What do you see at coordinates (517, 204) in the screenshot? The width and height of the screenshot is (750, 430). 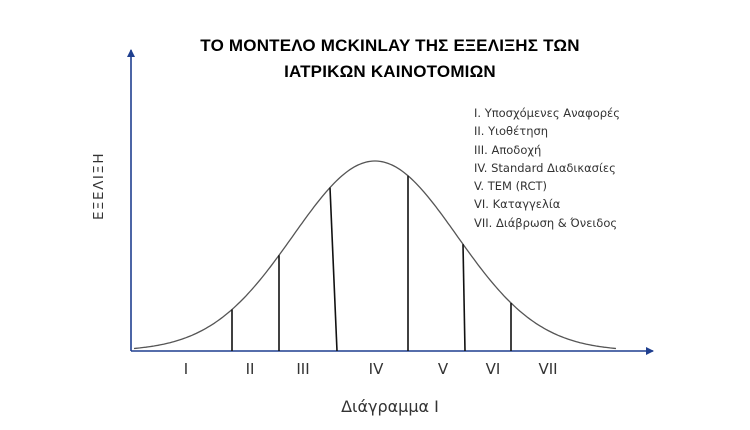 I see `legend-item-6: VI. Καταγγελία` at bounding box center [517, 204].